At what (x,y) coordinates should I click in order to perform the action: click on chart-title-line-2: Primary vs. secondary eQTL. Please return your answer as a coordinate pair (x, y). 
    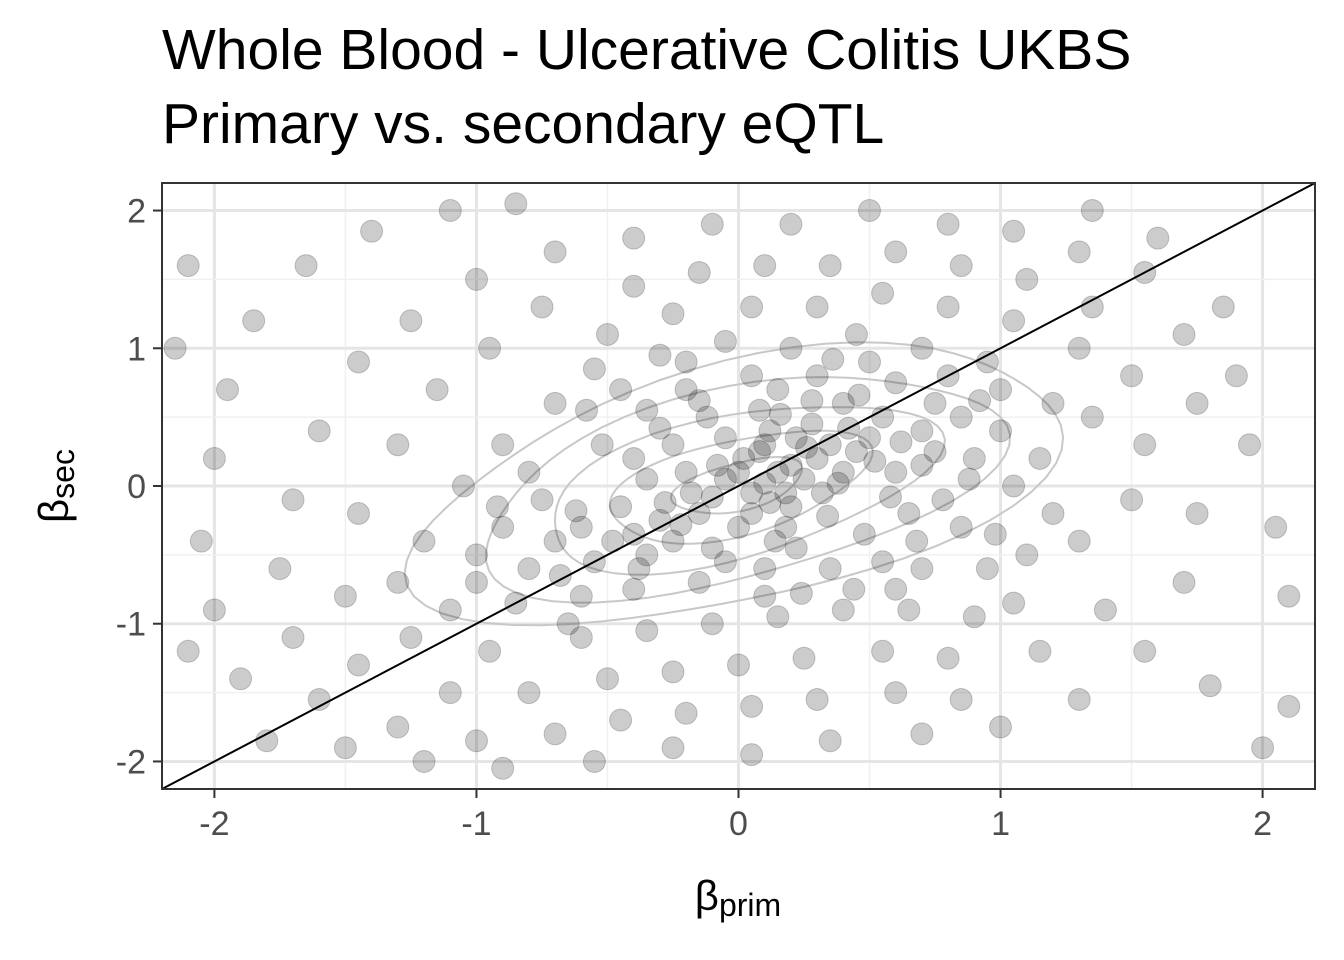
    Looking at the image, I should click on (523, 124).